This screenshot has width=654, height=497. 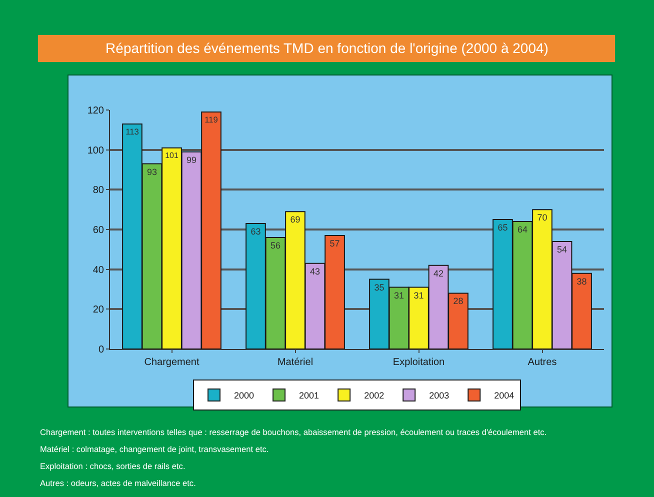 I want to click on data-label: 42, so click(x=439, y=273).